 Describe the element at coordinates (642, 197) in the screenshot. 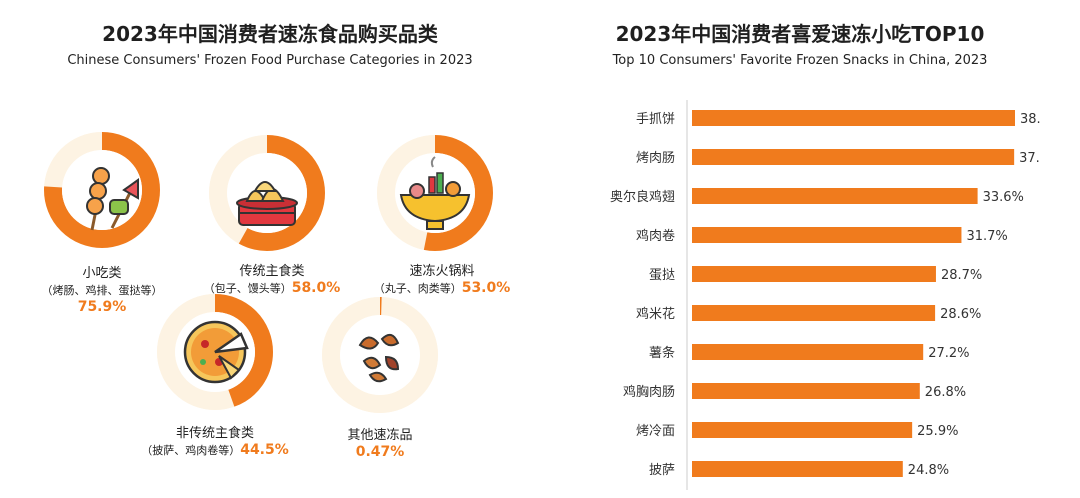

I see `category-tick-label: 奥尔良鸡翅` at that location.